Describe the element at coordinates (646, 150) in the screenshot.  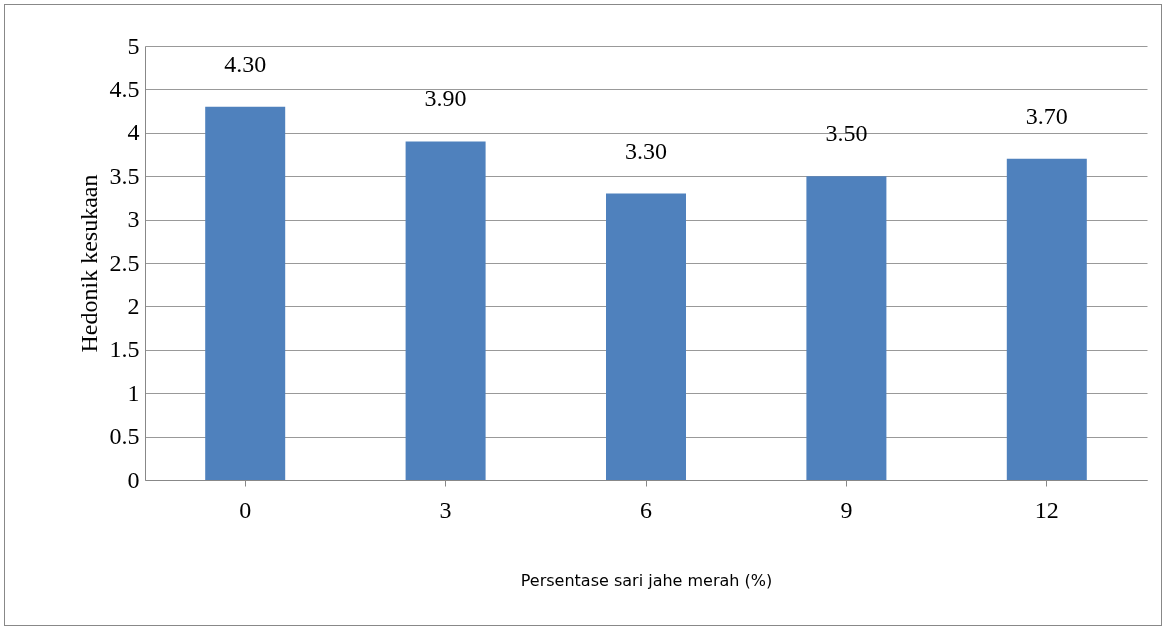
I see `data-label: 3.30` at that location.